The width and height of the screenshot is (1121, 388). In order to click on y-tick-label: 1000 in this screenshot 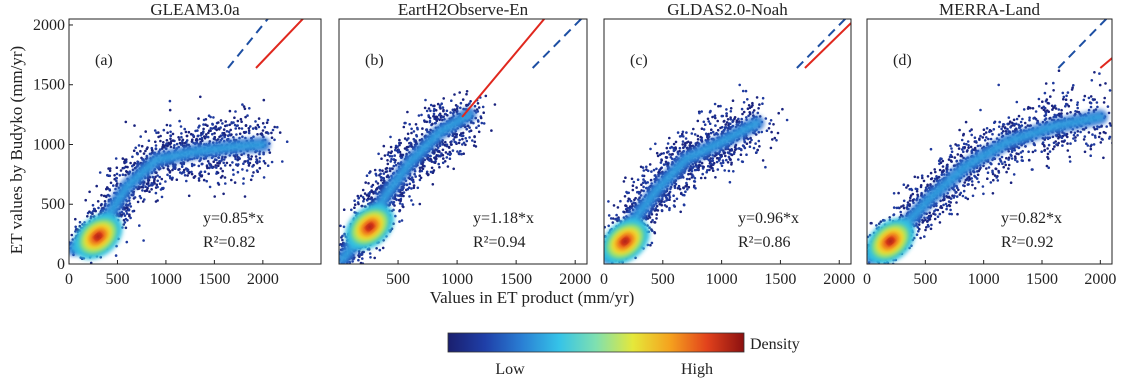, I will do `click(49, 144)`.